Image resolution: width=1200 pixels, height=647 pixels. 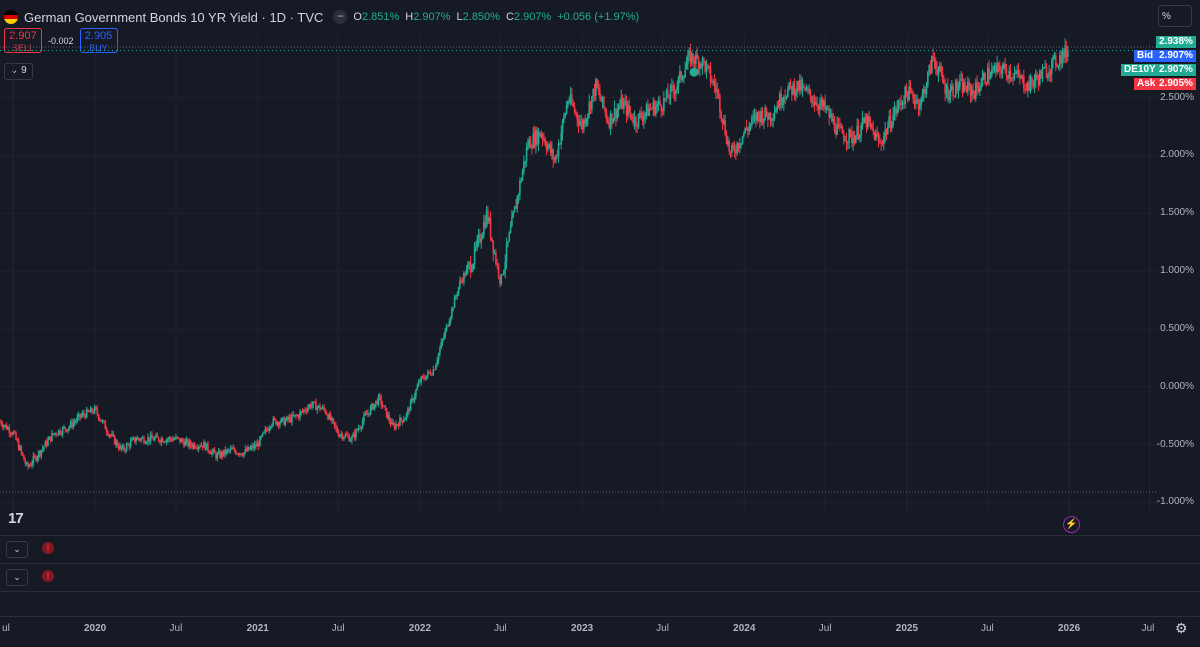 What do you see at coordinates (18, 71) in the screenshot?
I see `indicators-toggle: ⌄ 9` at bounding box center [18, 71].